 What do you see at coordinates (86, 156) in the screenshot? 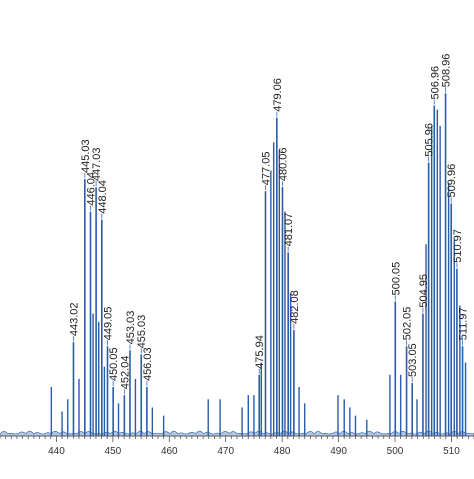
I see `peak-label: 445.03` at bounding box center [86, 156].